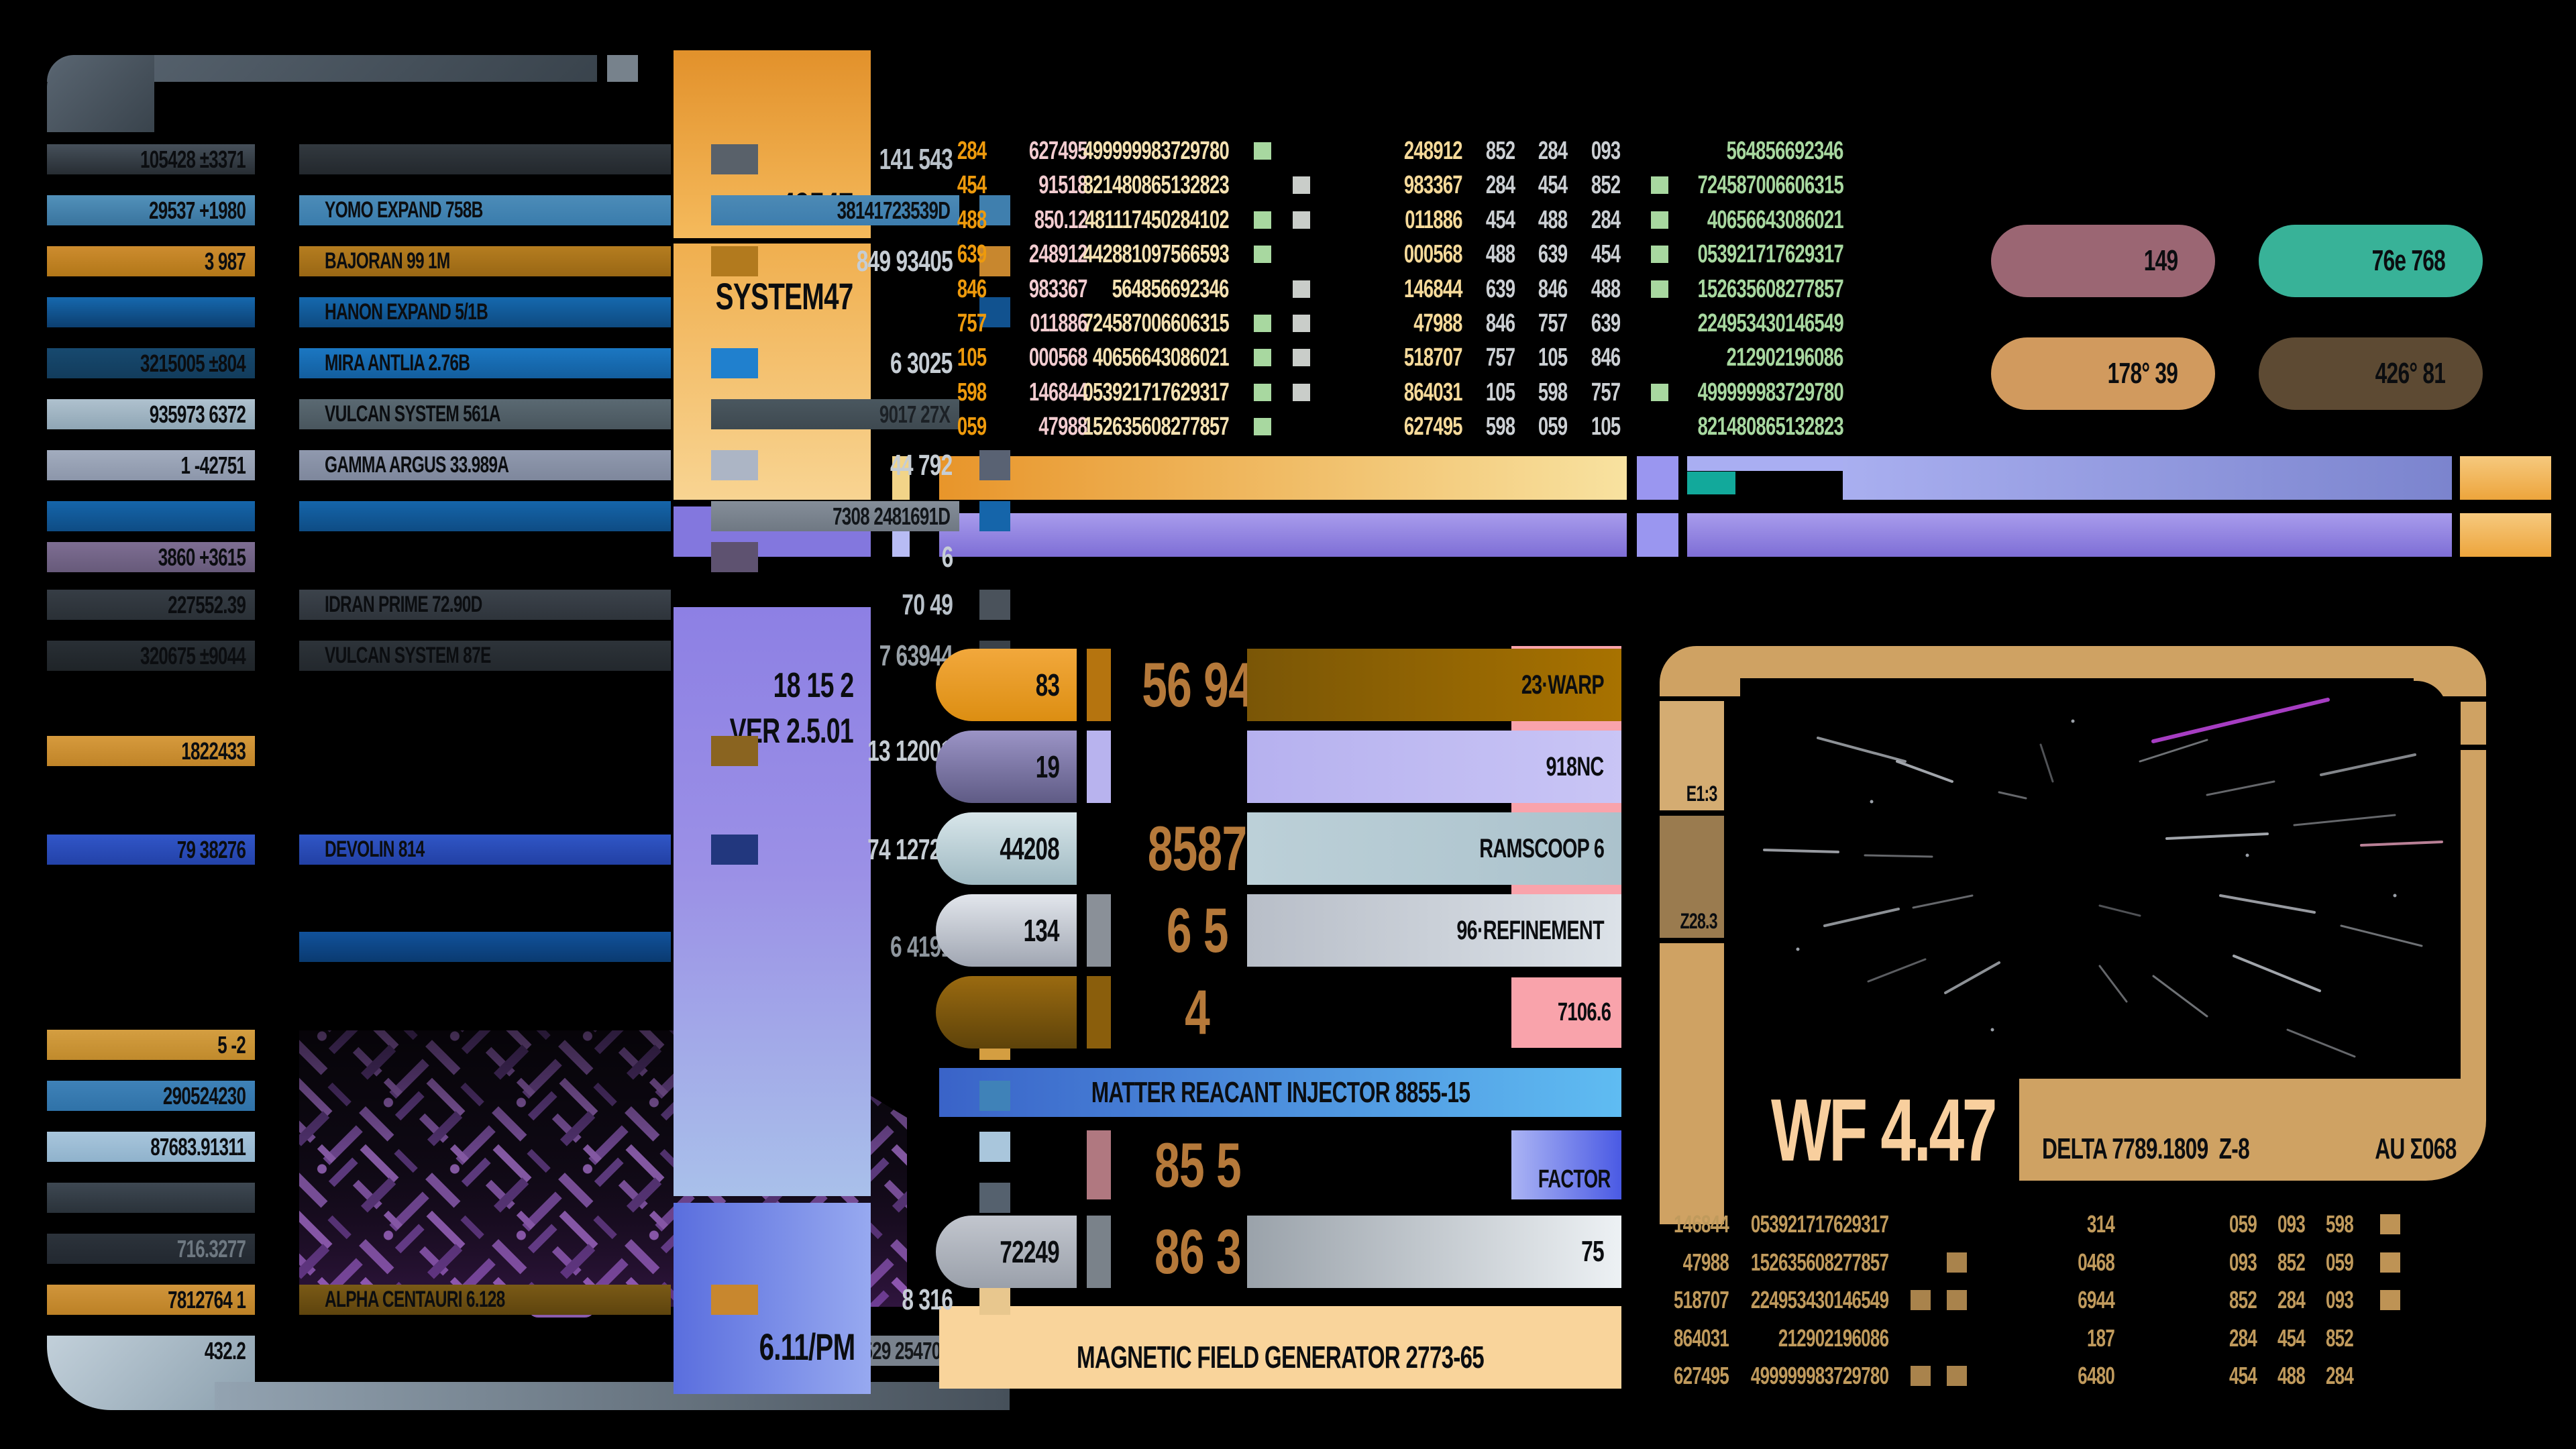  What do you see at coordinates (1606, 253) in the screenshot?
I see `grid-cell: 454` at bounding box center [1606, 253].